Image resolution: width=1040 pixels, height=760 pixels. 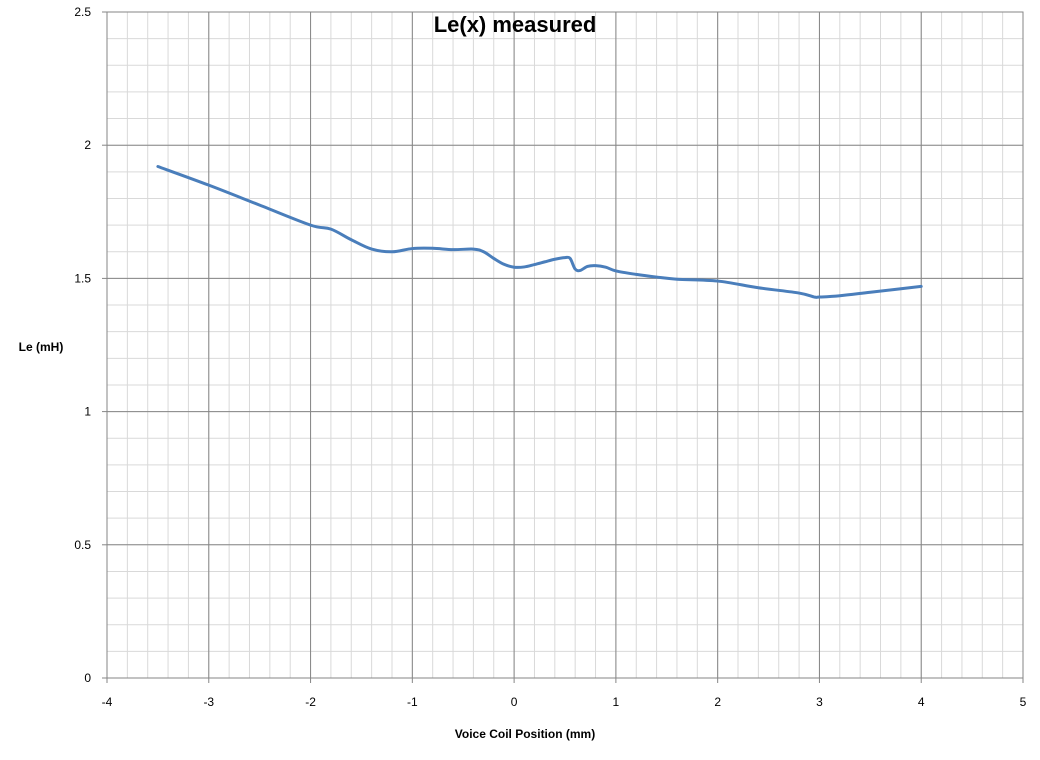 What do you see at coordinates (515, 24) in the screenshot?
I see `chart-title: Le(x) measured` at bounding box center [515, 24].